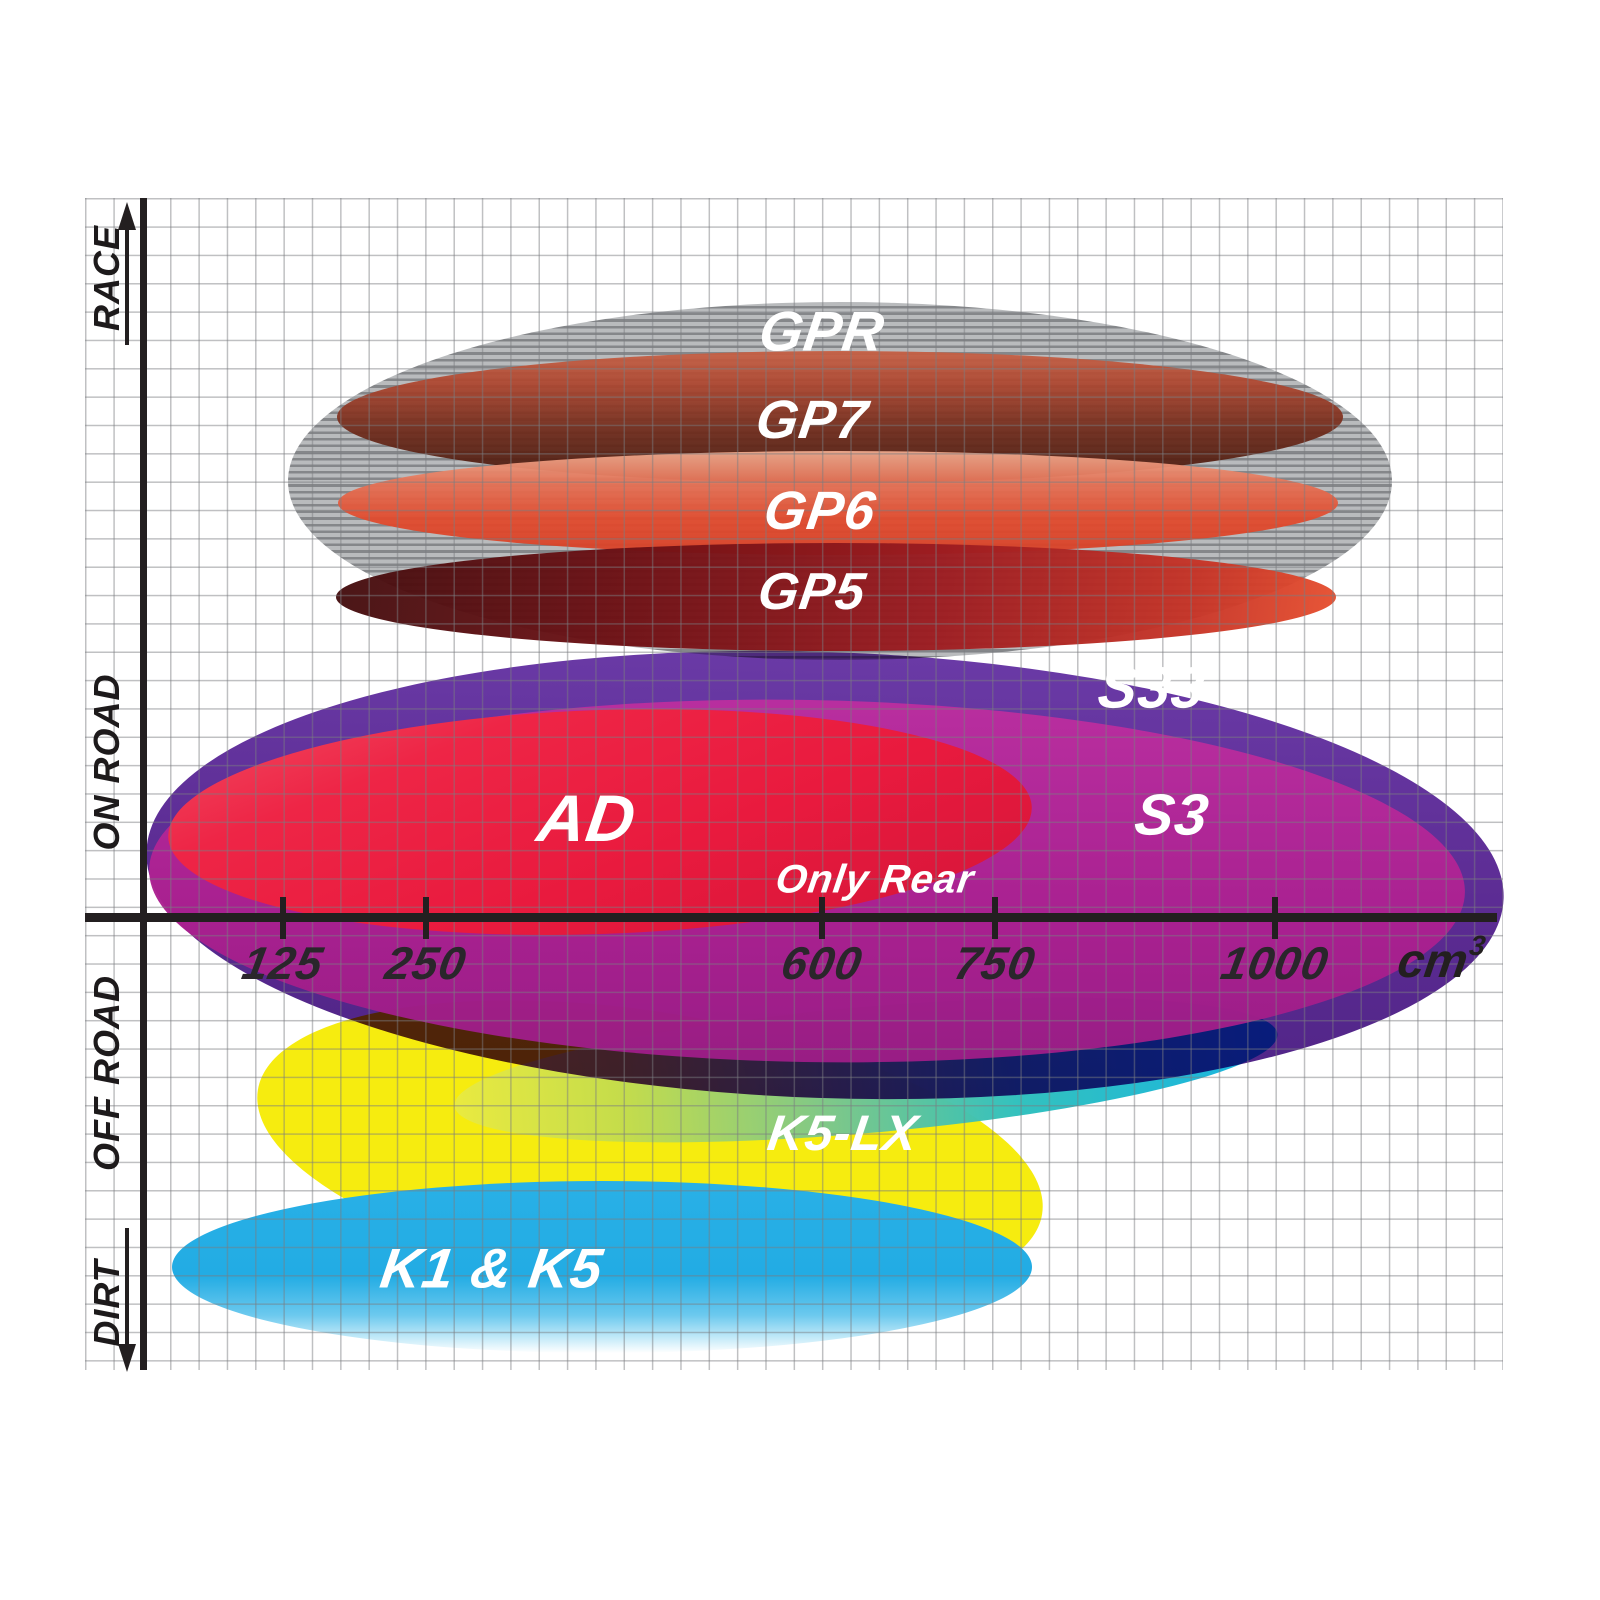  I want to click on label-gpr: GPR, so click(822, 331).